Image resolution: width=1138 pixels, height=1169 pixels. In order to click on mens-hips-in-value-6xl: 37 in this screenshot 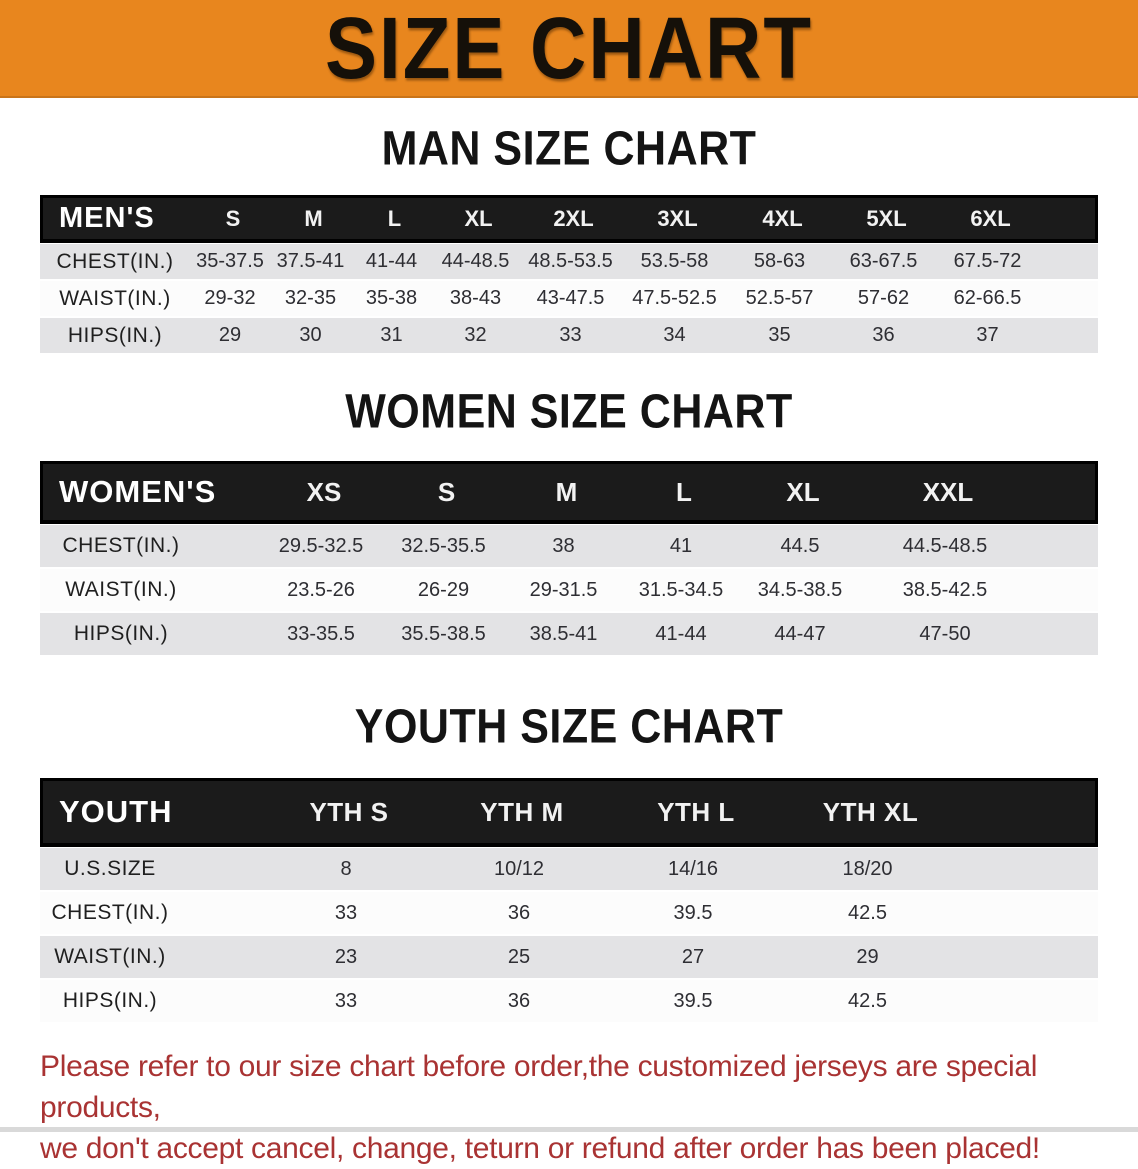, I will do `click(987, 335)`.